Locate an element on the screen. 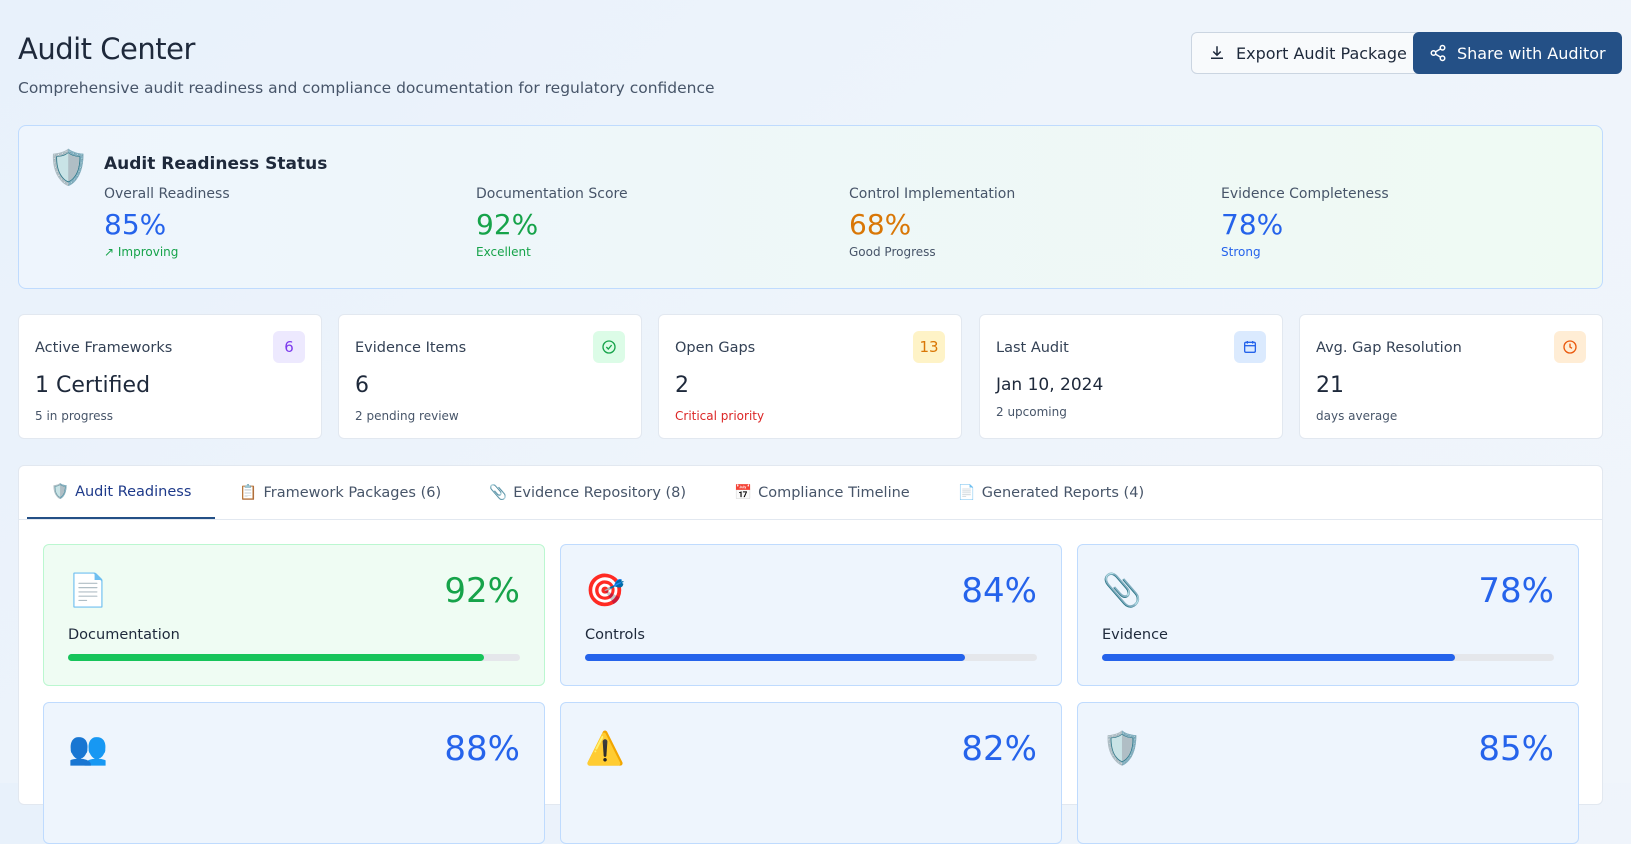 This screenshot has height=844, width=1631. metric-label: Documentation Score is located at coordinates (552, 194).